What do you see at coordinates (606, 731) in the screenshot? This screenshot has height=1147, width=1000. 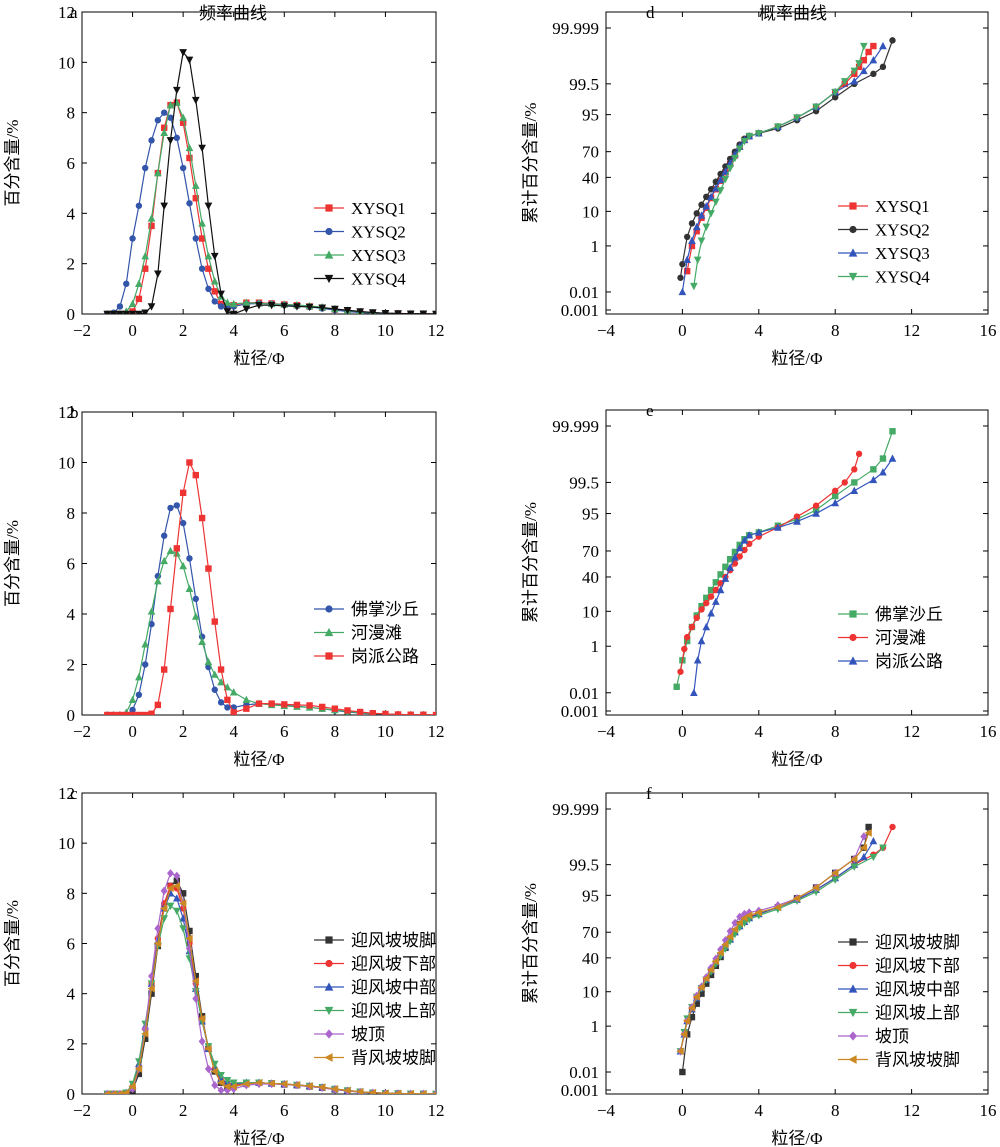 I see `x-tick-label: −4` at bounding box center [606, 731].